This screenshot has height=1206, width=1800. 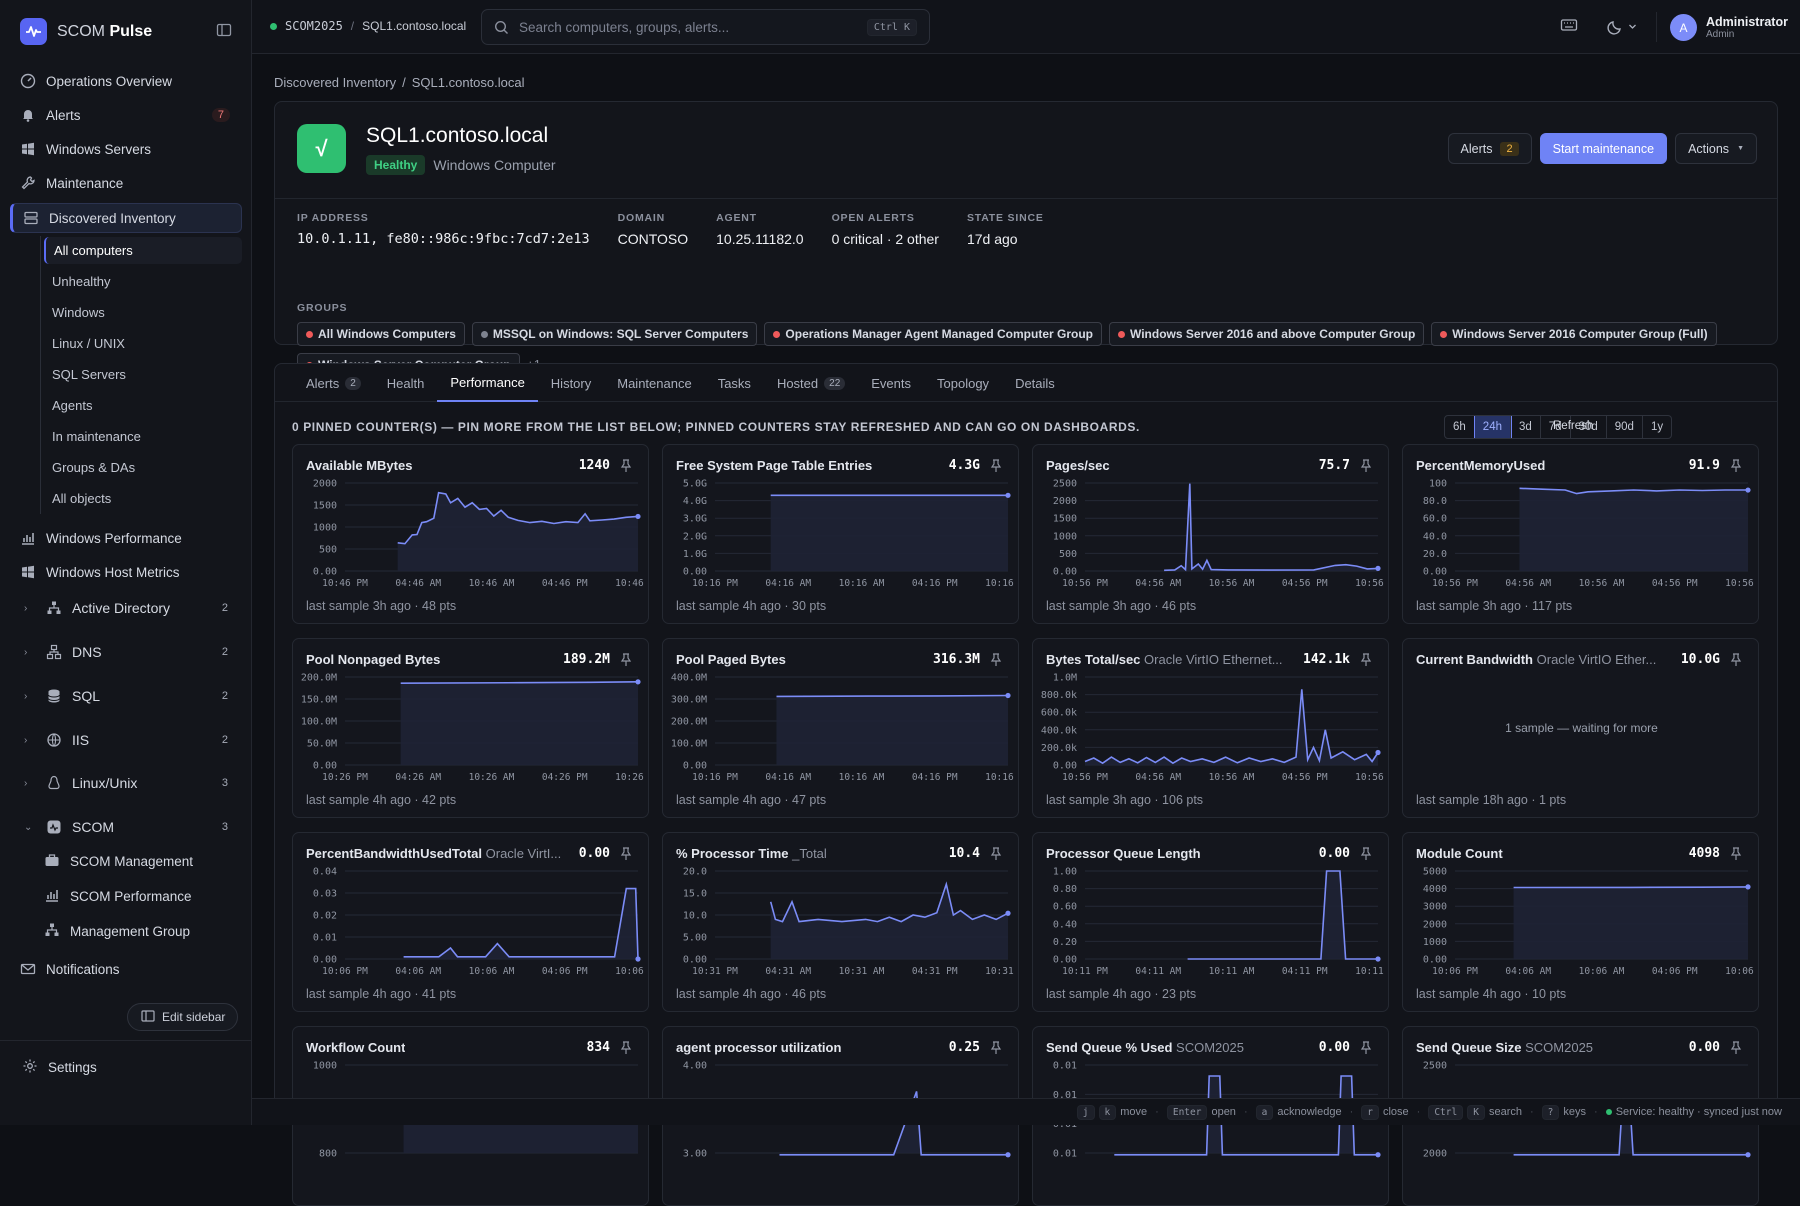 What do you see at coordinates (96, 436) in the screenshot?
I see `sidebar-subitem-in-maintenance: In maintenance` at bounding box center [96, 436].